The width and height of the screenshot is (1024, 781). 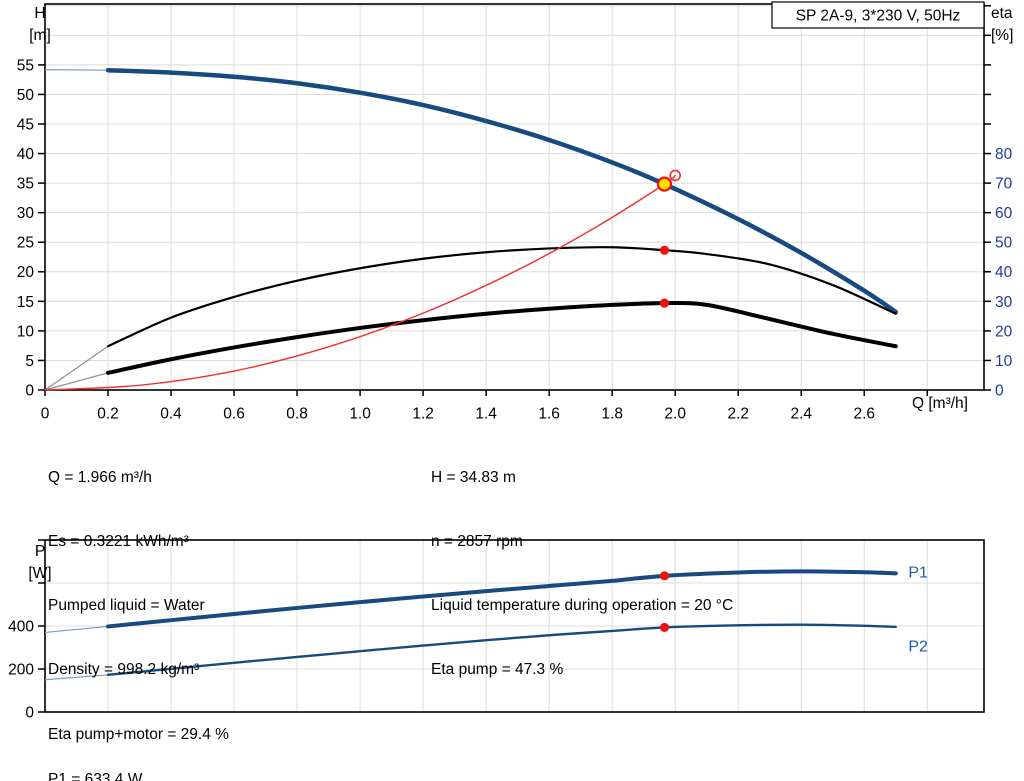 What do you see at coordinates (501, 650) in the screenshot?
I see `p2-curve` at bounding box center [501, 650].